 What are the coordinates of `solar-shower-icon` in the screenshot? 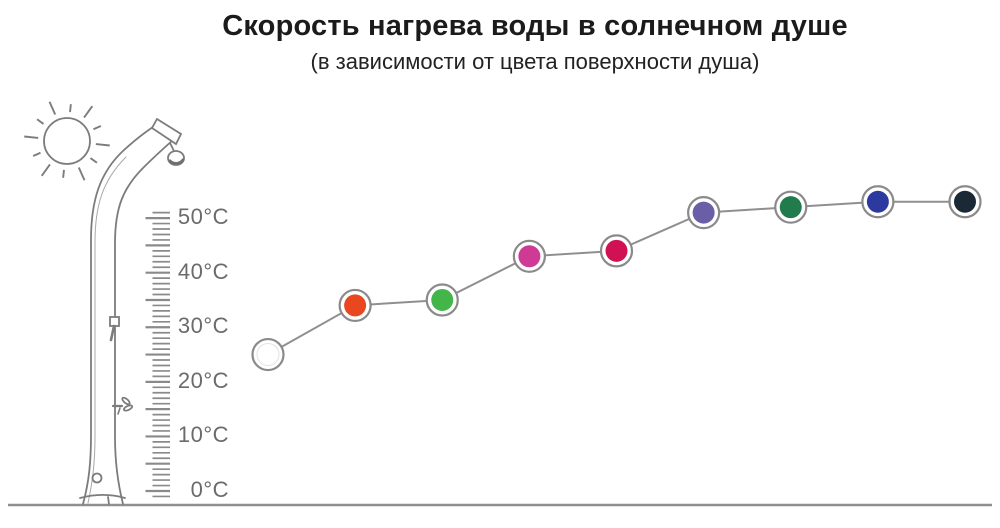 It's located at (132, 311).